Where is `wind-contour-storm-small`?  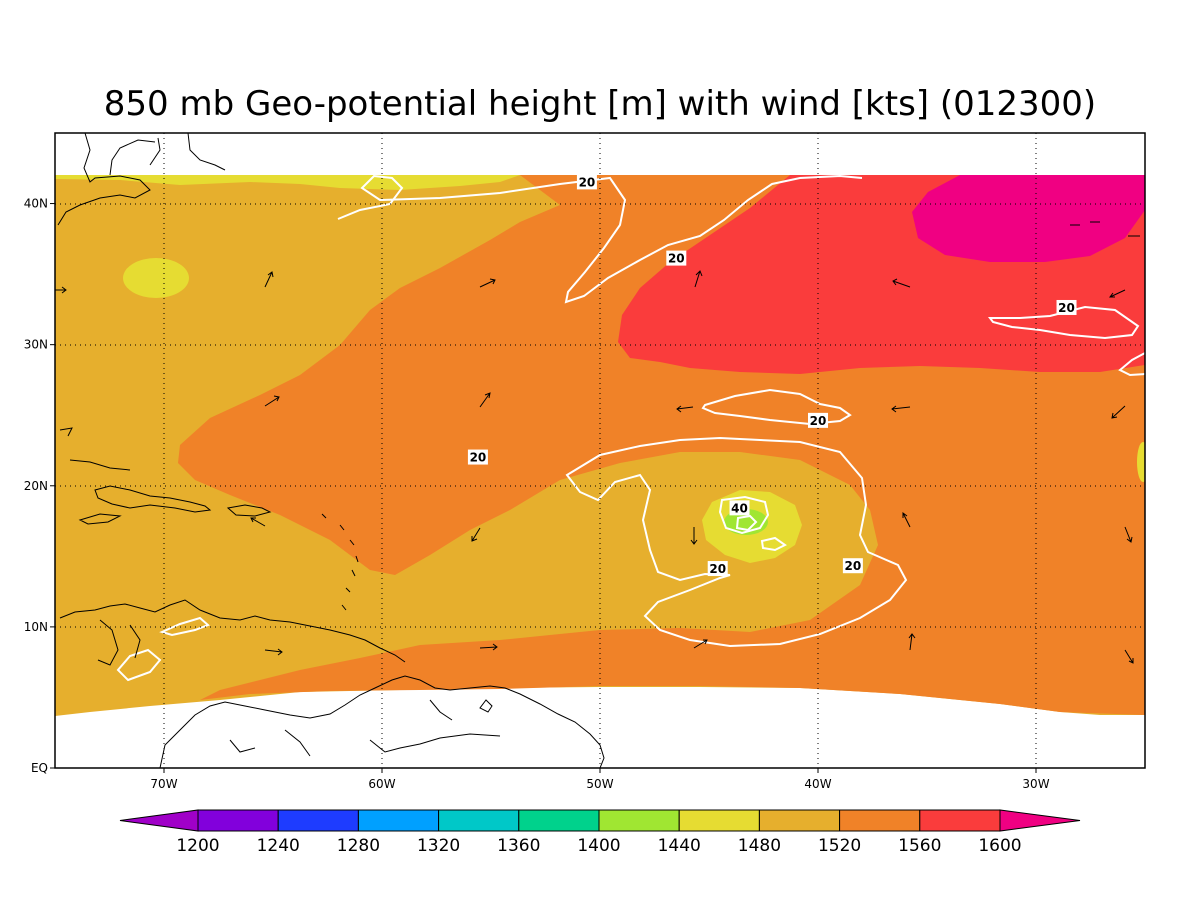
wind-contour-storm-small is located at coordinates (773, 544).